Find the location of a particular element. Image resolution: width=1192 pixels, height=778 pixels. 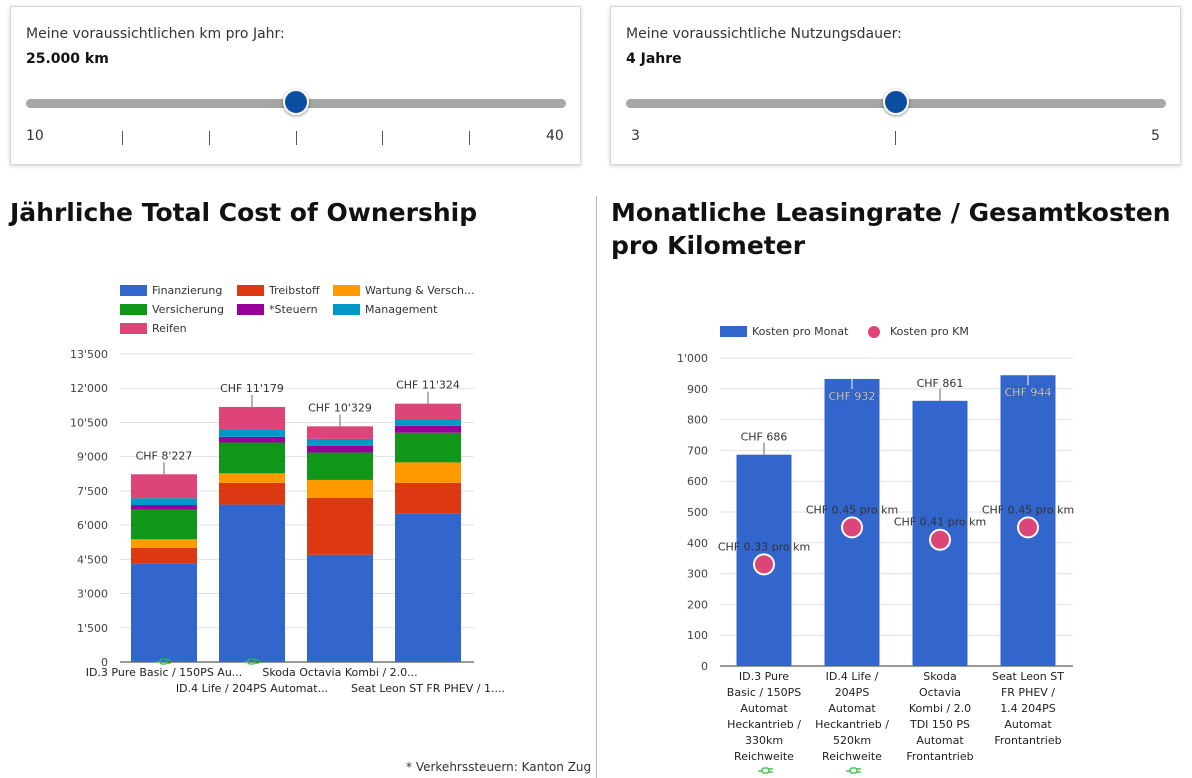

duration-slider-thumb is located at coordinates (896, 102).